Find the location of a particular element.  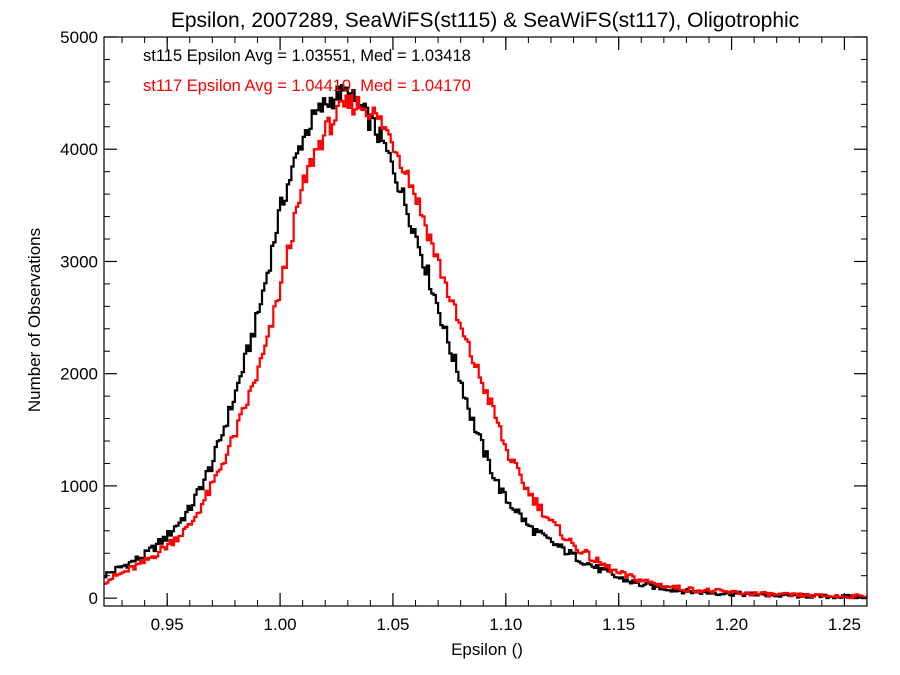

x-tick-label: 1.05 is located at coordinates (392, 624).